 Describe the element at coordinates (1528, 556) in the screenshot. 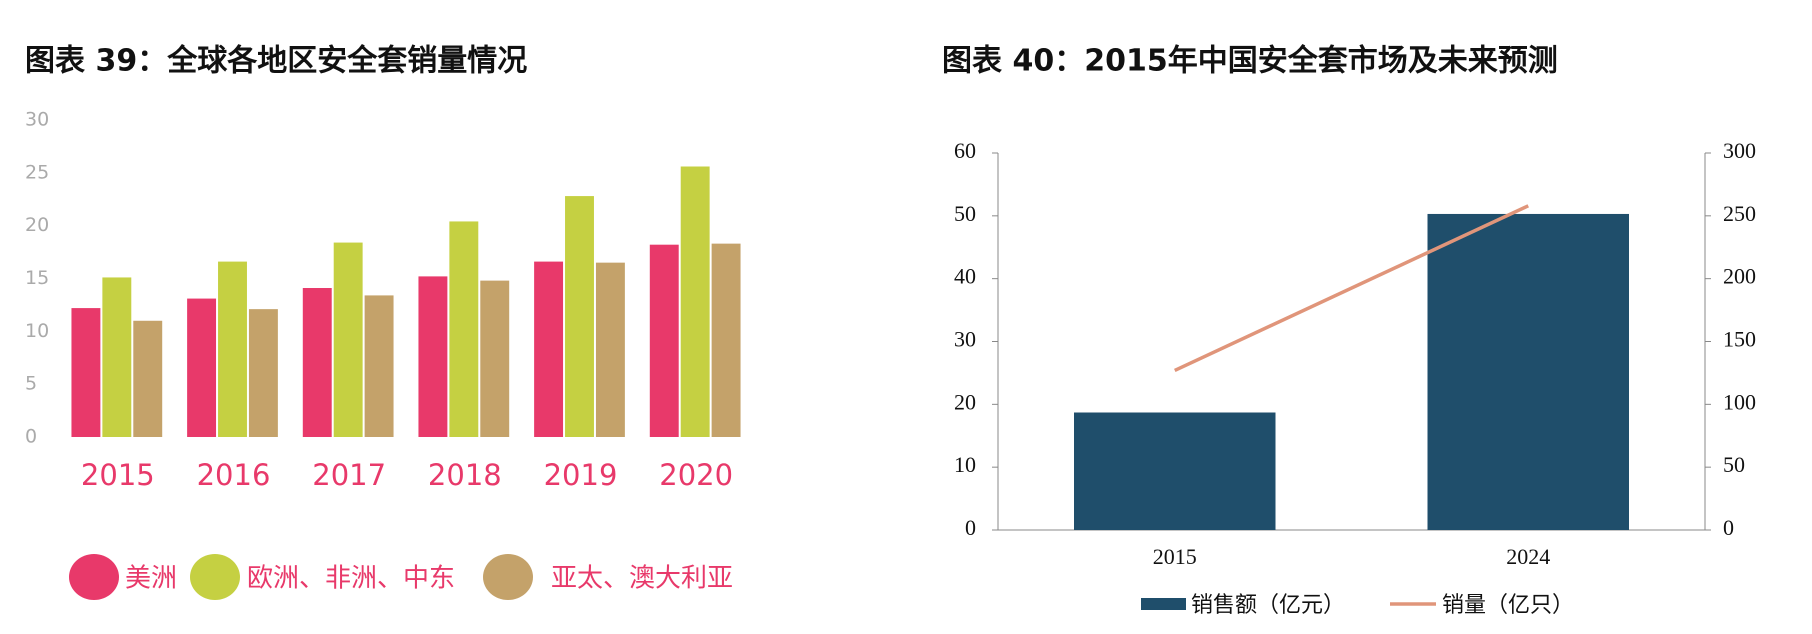

I see `x-tick-label: 2024` at that location.